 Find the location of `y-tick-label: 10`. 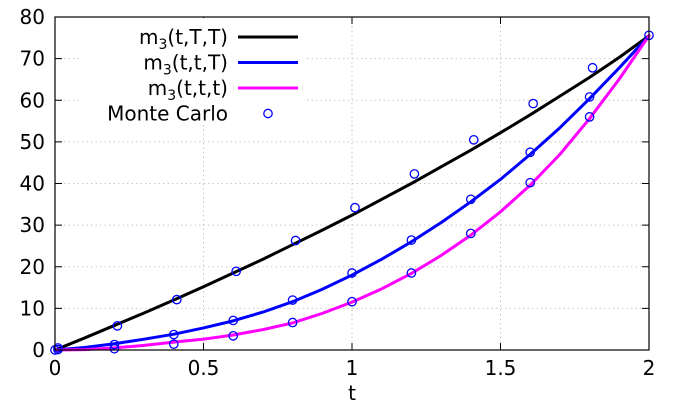

y-tick-label: 10 is located at coordinates (32, 308).